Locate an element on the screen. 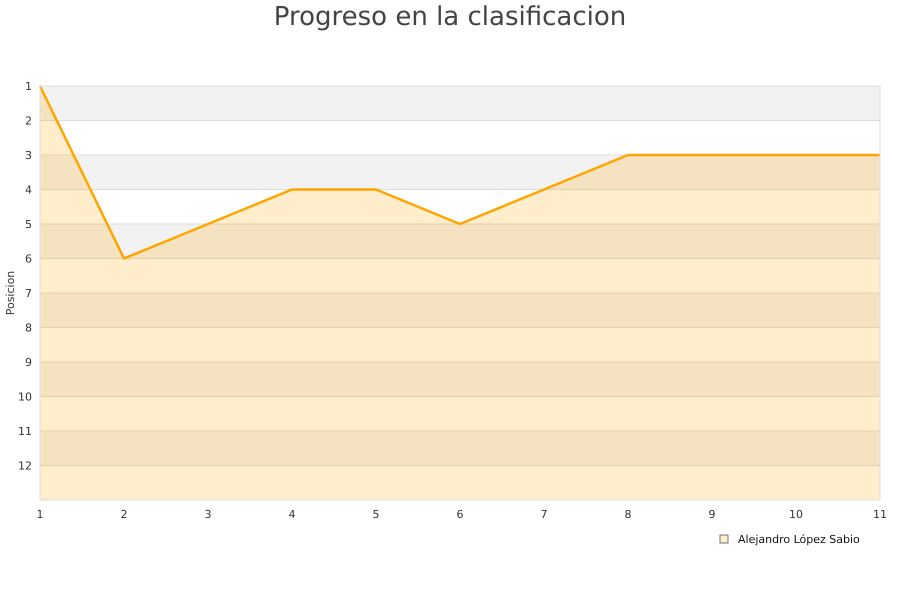  x-tick-label: 10 is located at coordinates (796, 514).